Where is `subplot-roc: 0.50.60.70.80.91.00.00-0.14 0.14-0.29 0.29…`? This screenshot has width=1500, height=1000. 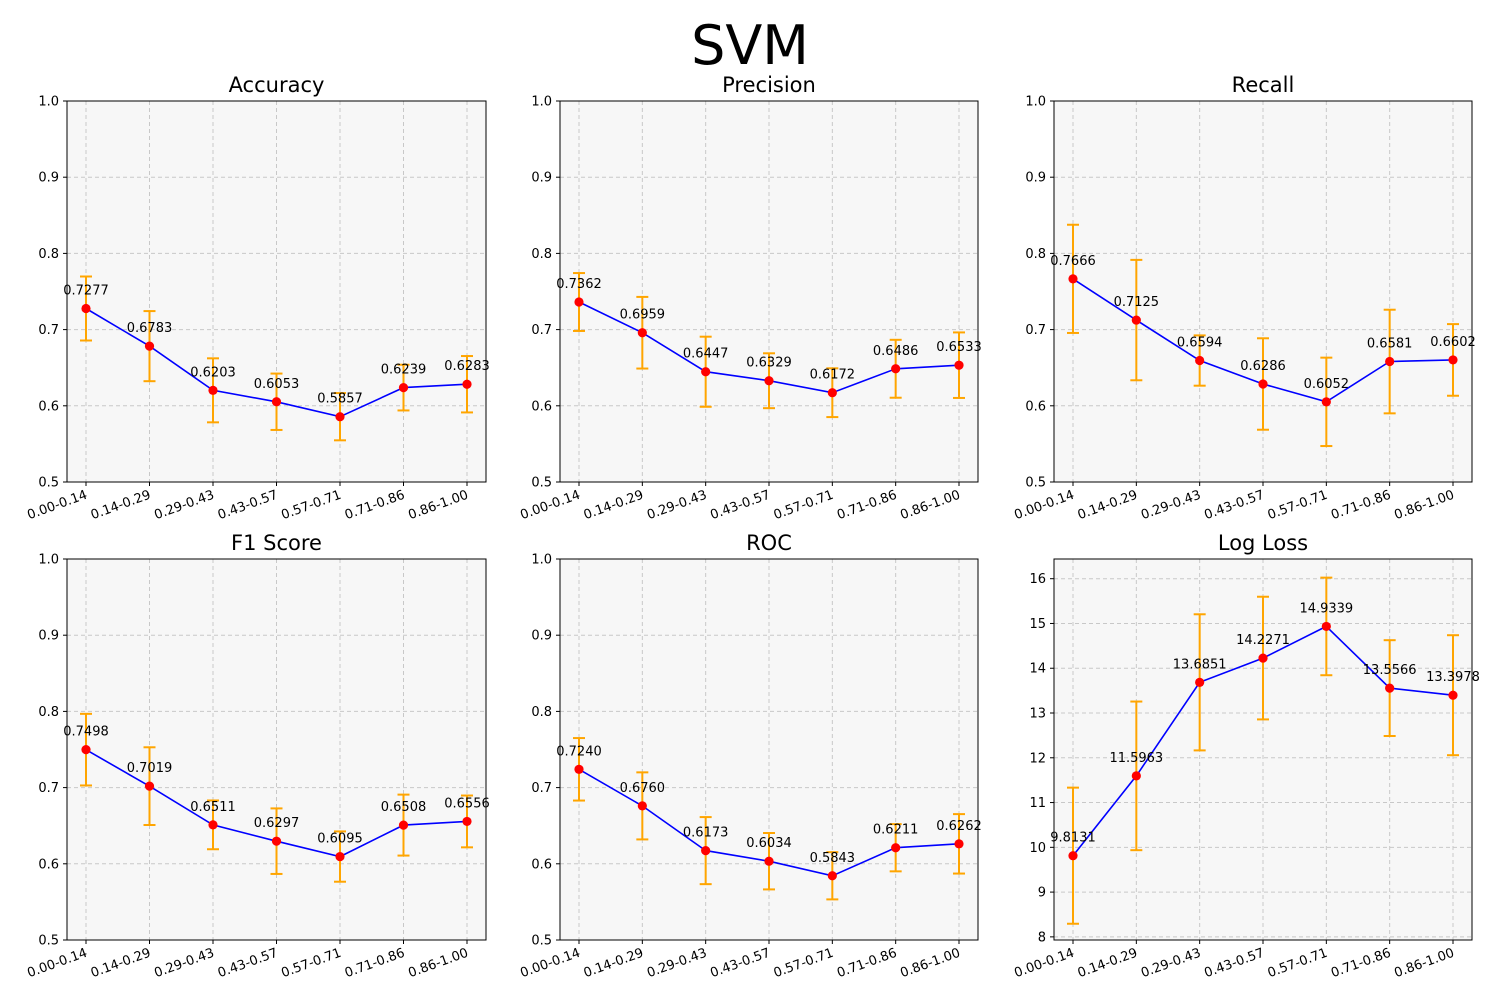 subplot-roc: 0.50.60.70.80.91.00.00-0.14 0.14-0.29 0.29… is located at coordinates (749, 756).